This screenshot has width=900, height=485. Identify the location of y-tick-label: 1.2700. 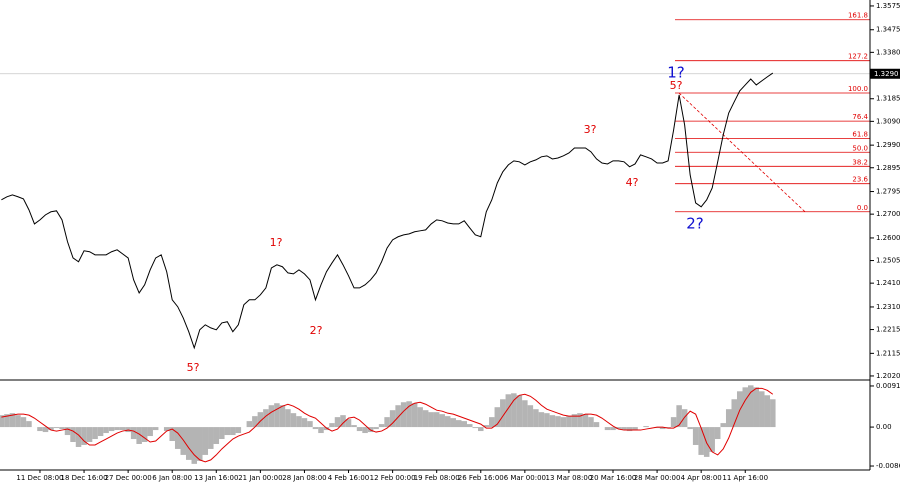
(888, 214).